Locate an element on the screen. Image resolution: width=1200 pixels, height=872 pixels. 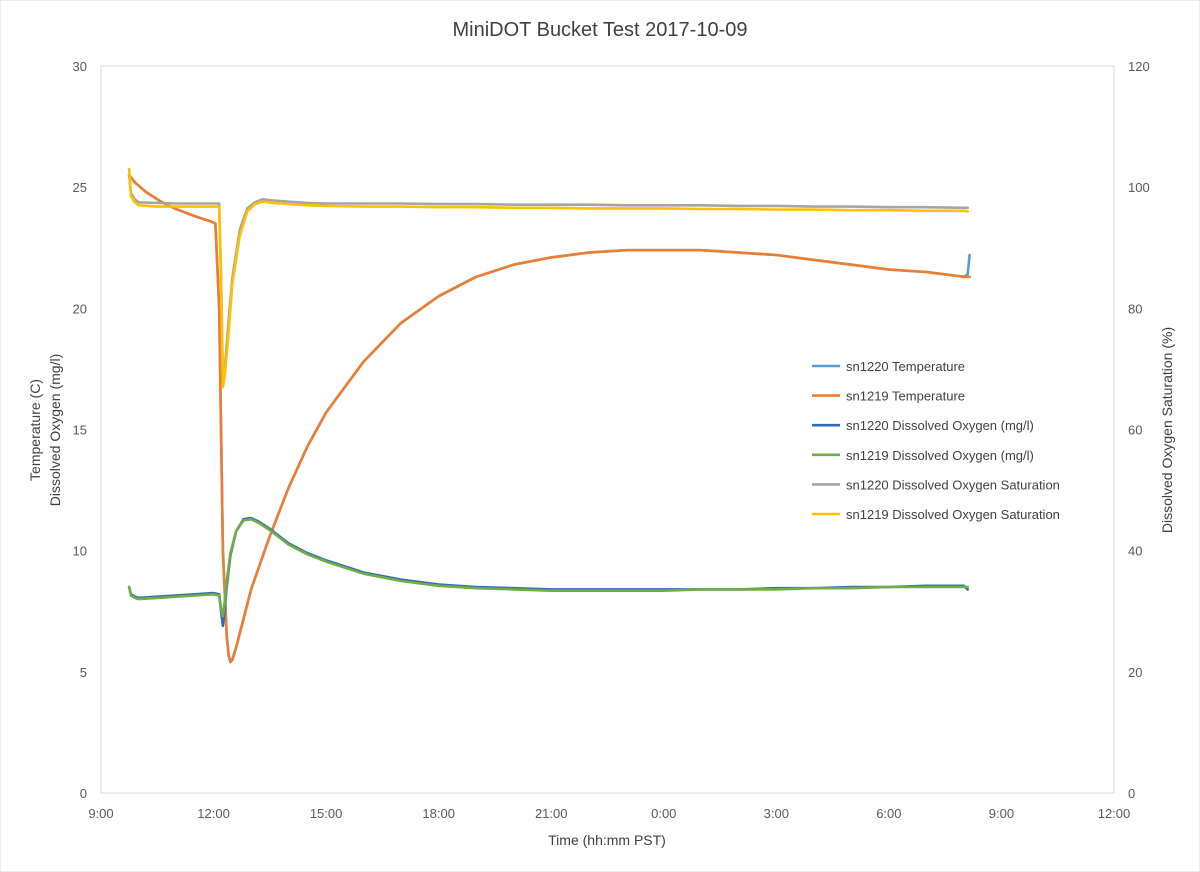
y-left-tick-label: 5 is located at coordinates (83, 672).